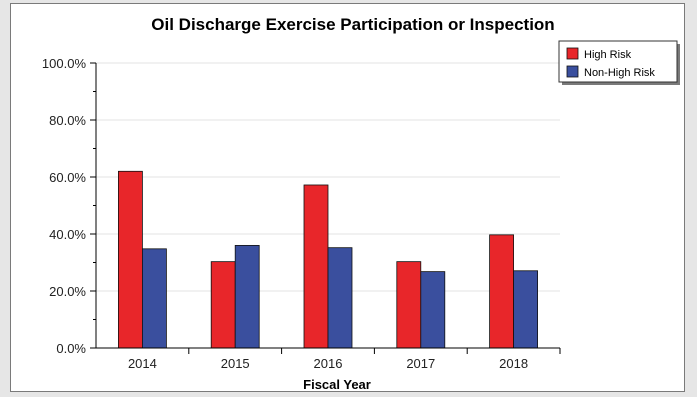 The image size is (697, 397). What do you see at coordinates (433, 310) in the screenshot?
I see `bar-non-high-risk-2017` at bounding box center [433, 310].